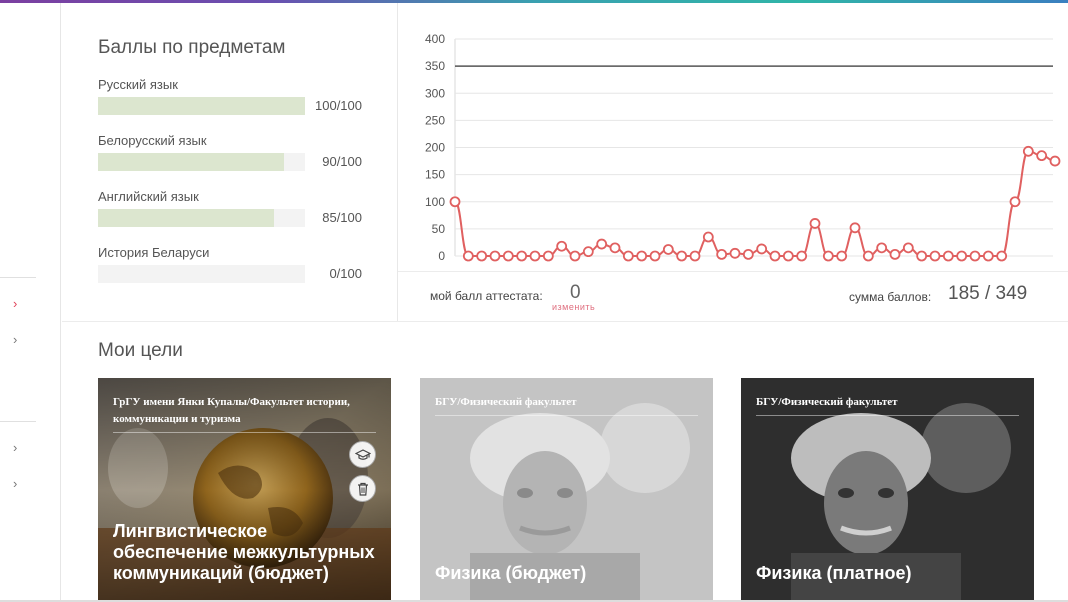 The image size is (1068, 602). Describe the element at coordinates (338, 105) in the screenshot. I see `subject-score-value: 100/100` at that location.